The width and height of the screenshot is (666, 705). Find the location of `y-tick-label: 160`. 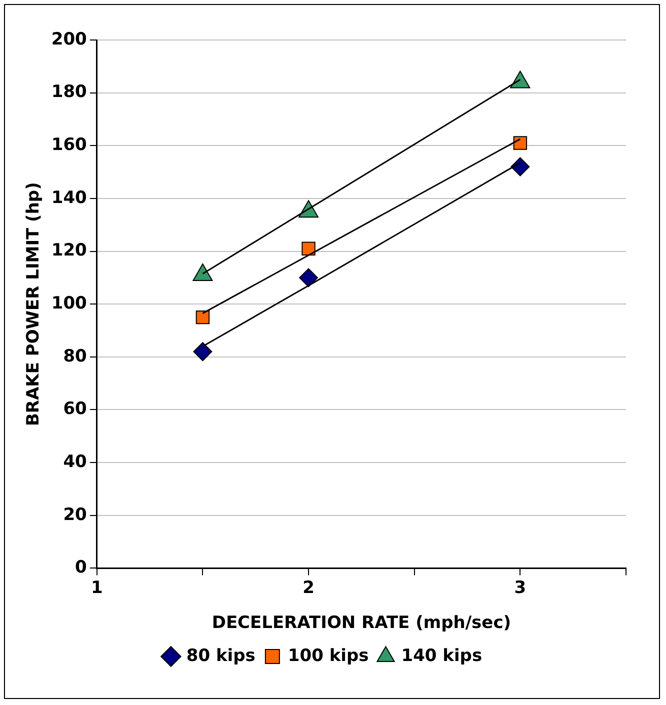

y-tick-label: 160 is located at coordinates (69, 145).